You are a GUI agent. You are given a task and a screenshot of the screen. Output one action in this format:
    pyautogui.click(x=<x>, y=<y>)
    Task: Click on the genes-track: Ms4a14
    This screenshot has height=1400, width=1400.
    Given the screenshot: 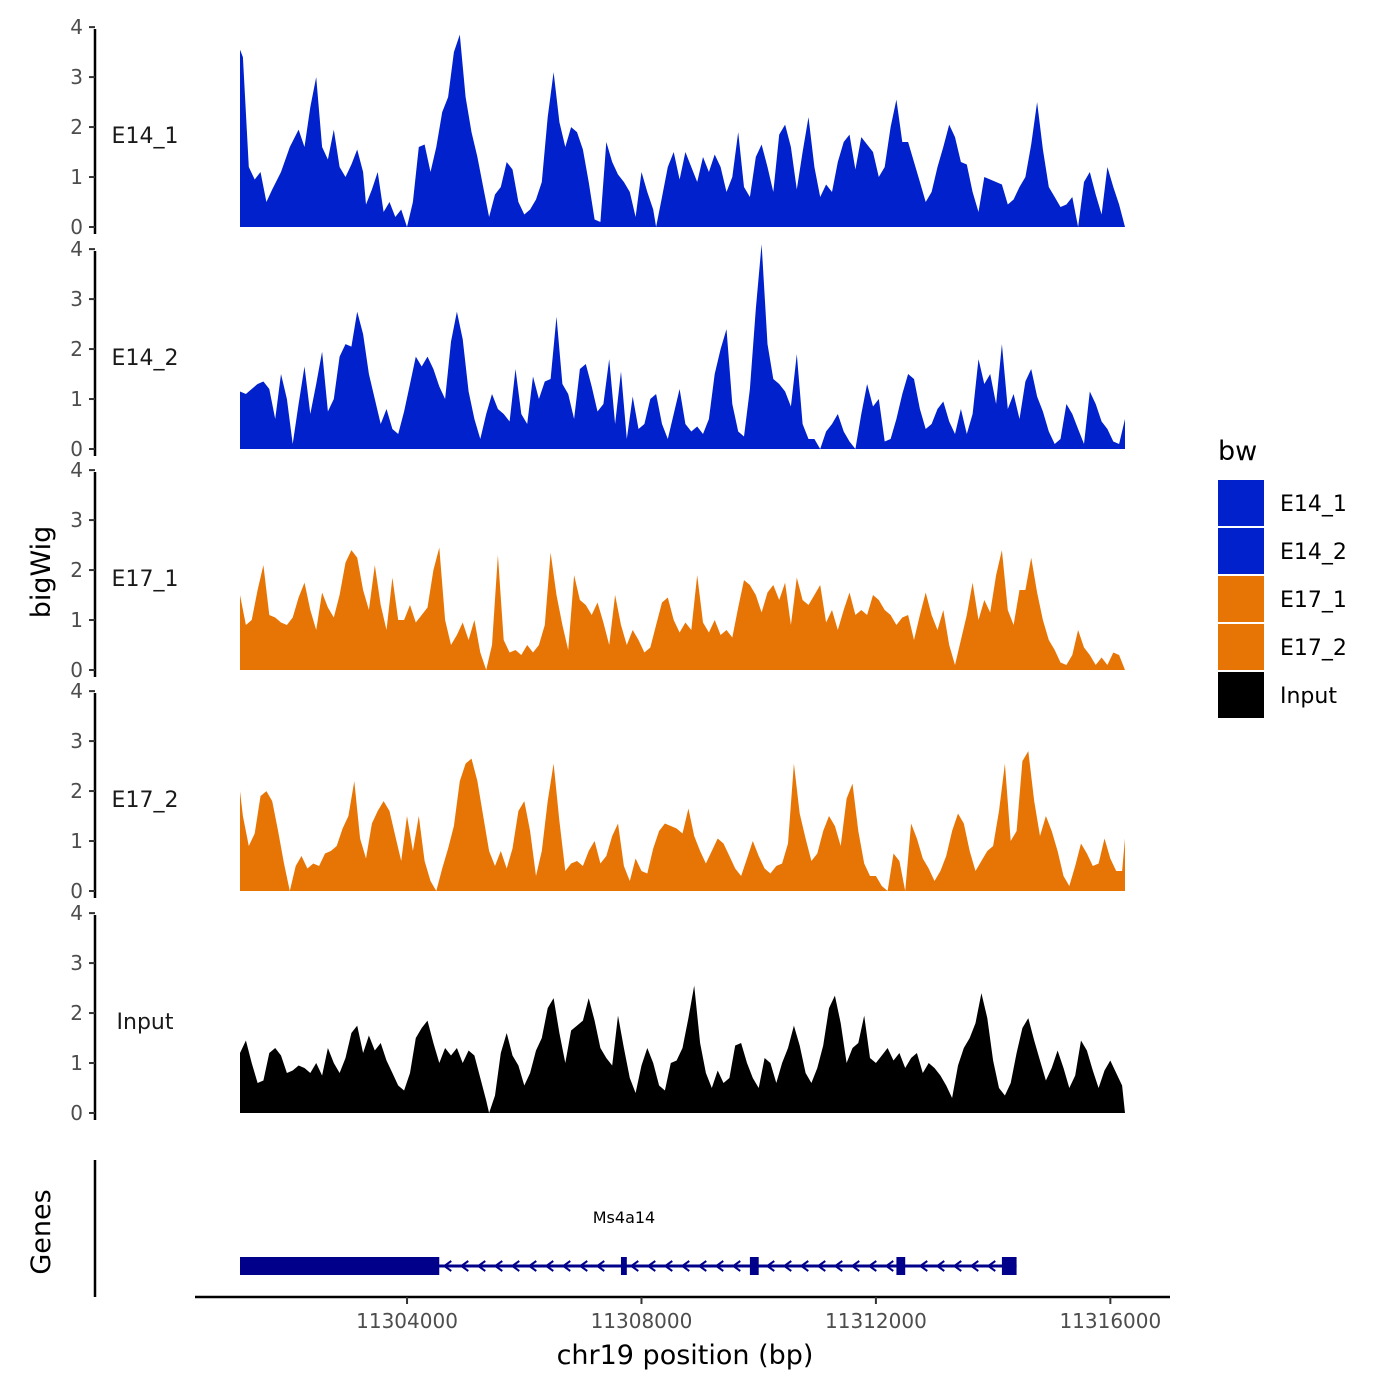 What is the action you would take?
    pyautogui.click(x=555, y=1228)
    